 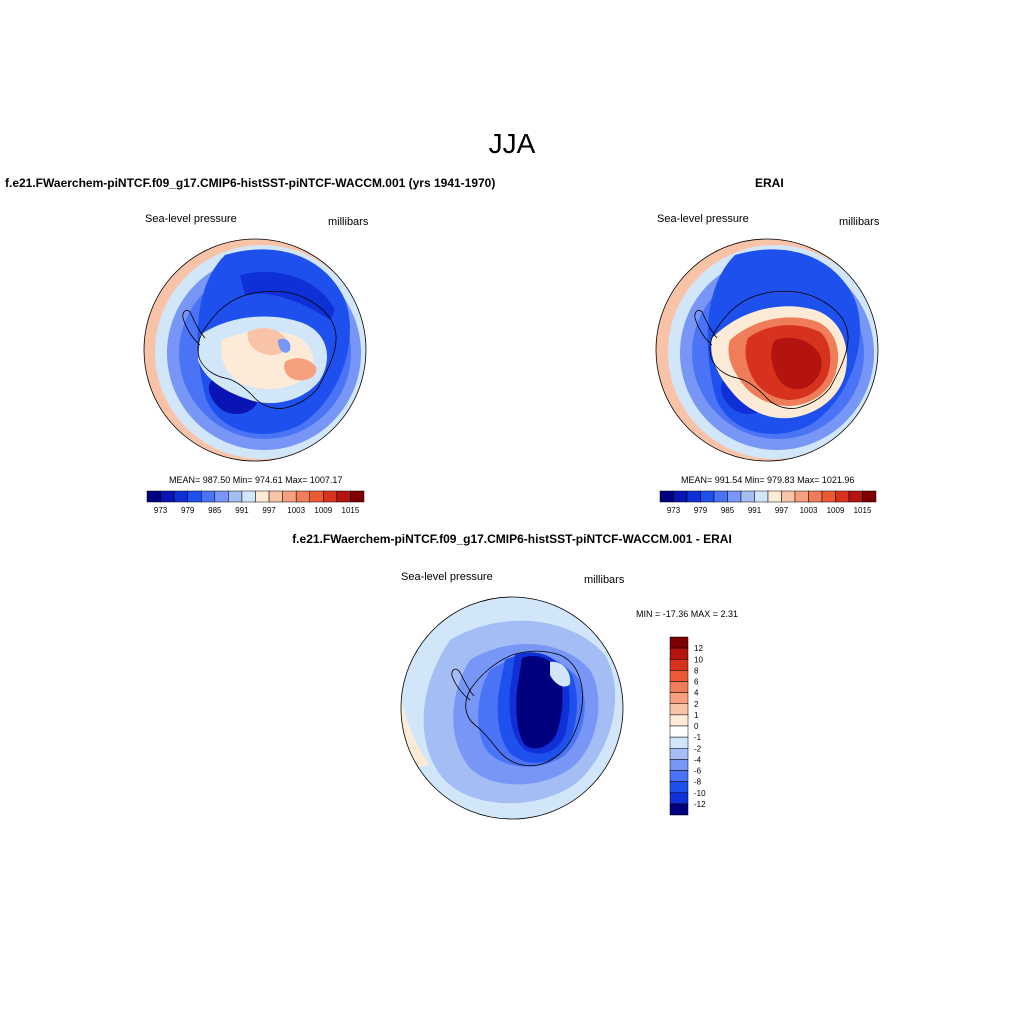 I want to click on model-field-contours, so click(x=255, y=350).